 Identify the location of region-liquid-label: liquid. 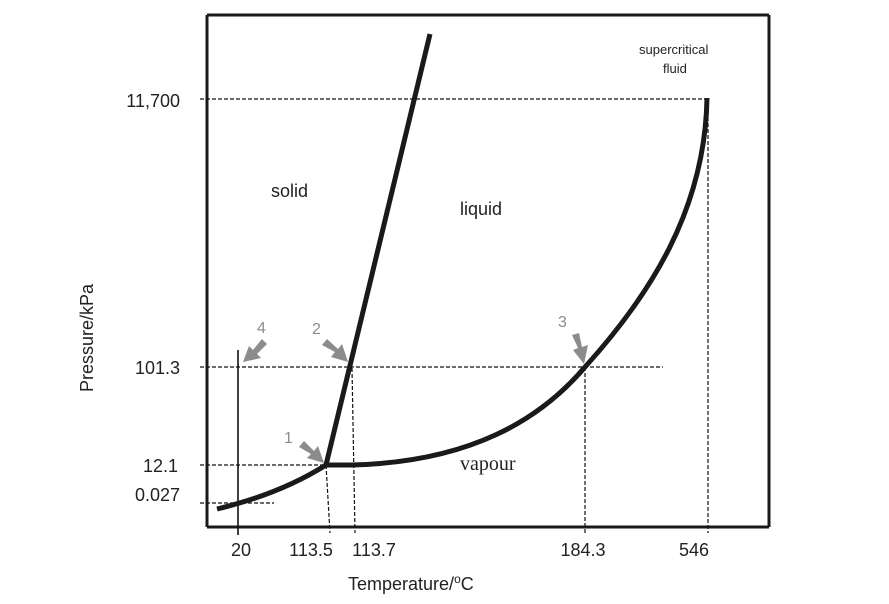
(481, 209).